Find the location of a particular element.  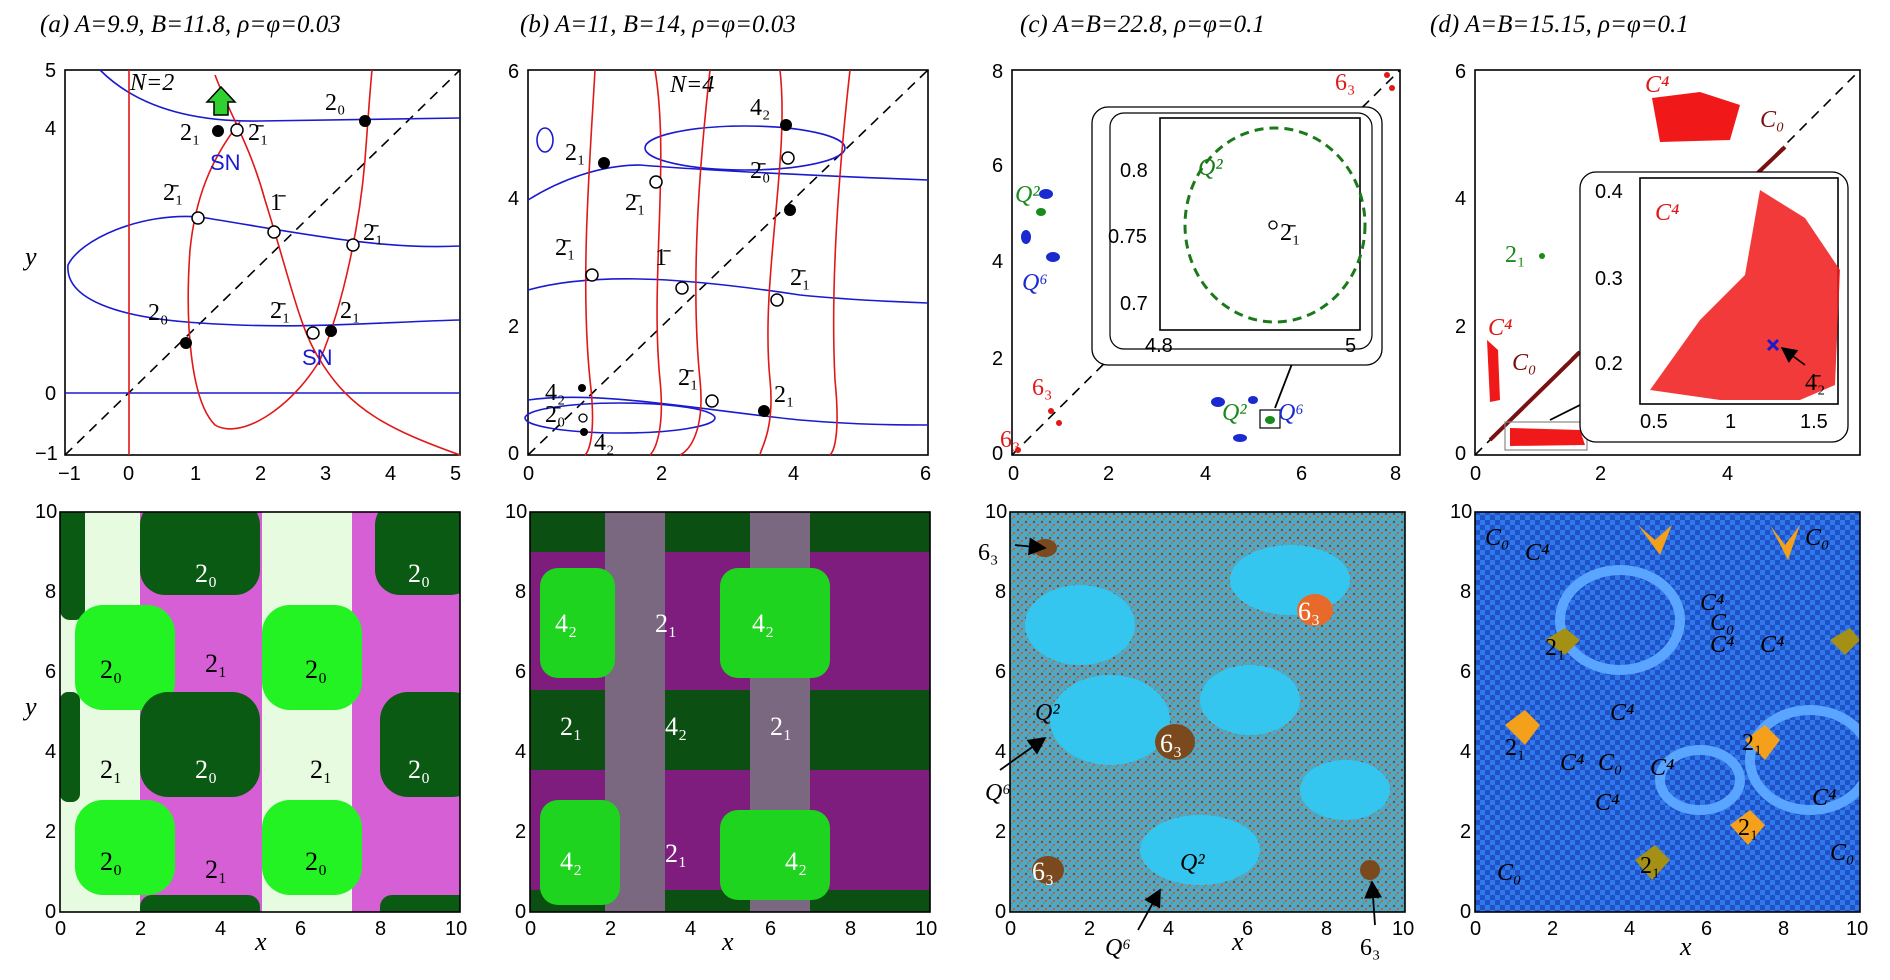

inset-dashed-orbit is located at coordinates (1275, 225).